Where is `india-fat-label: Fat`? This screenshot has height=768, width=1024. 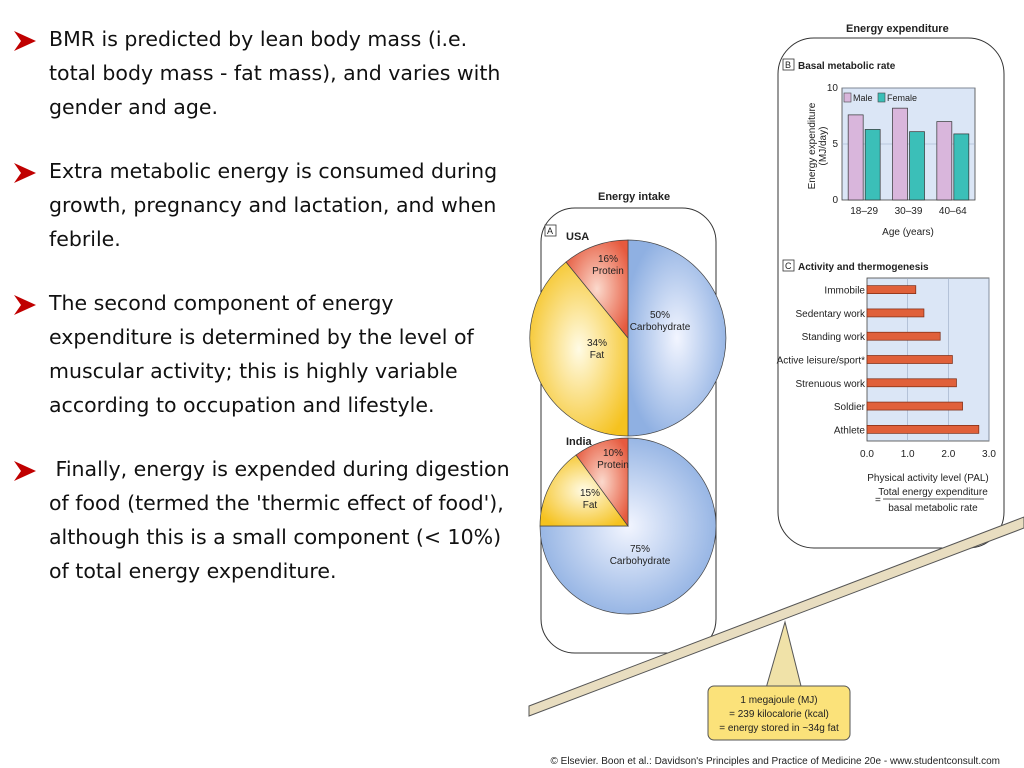
india-fat-label: Fat is located at coordinates (590, 505).